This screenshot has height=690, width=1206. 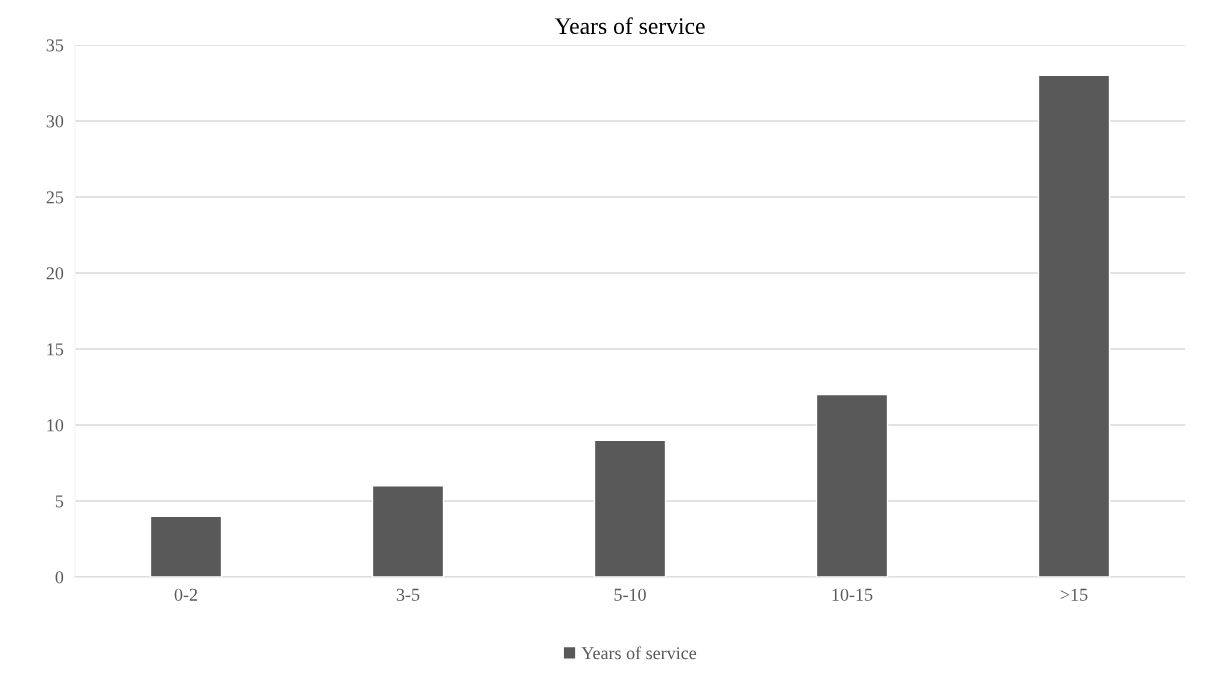 What do you see at coordinates (55, 197) in the screenshot?
I see `y-tick-label: 25` at bounding box center [55, 197].